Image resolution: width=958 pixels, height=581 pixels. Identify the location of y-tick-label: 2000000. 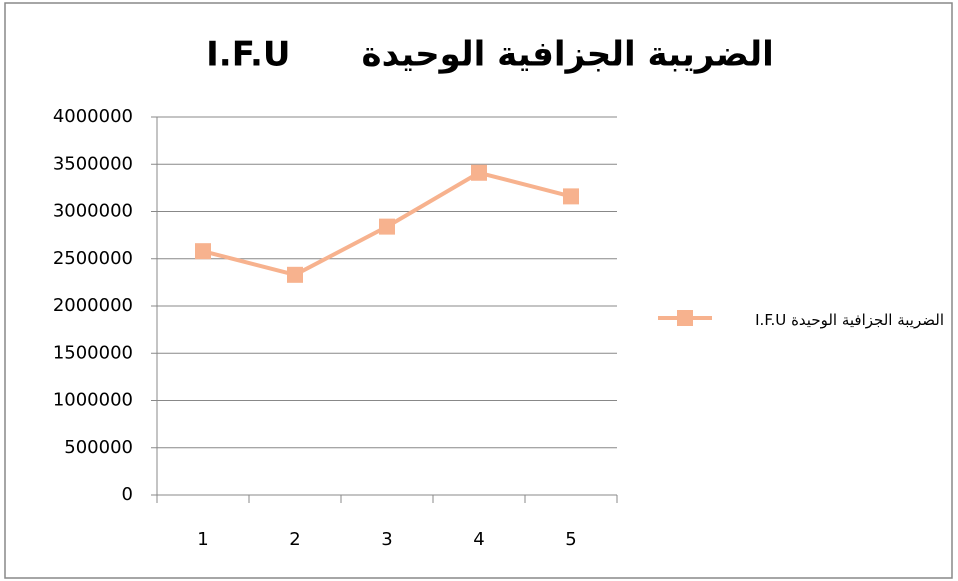
(93, 305).